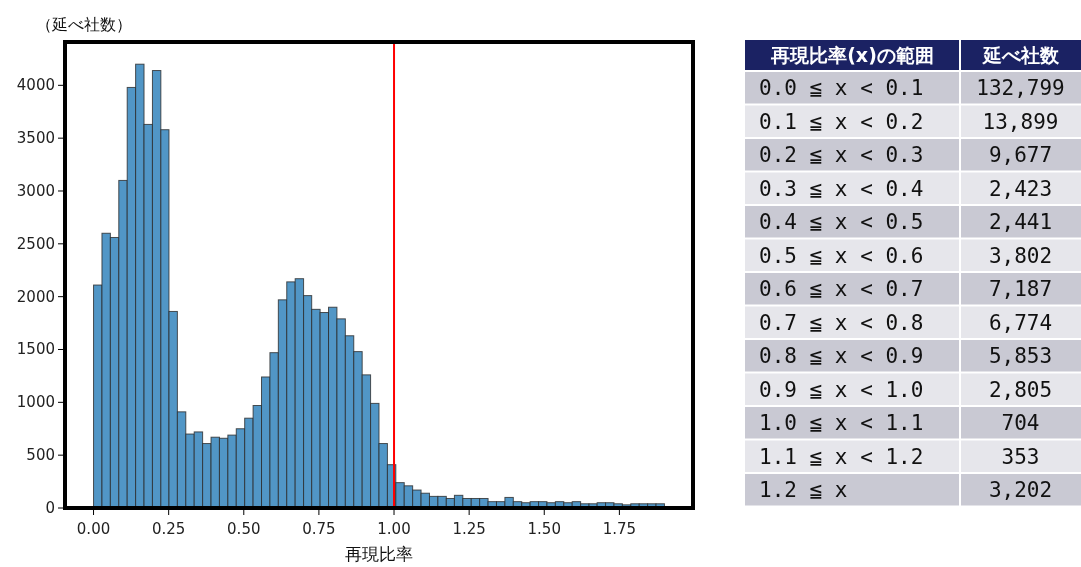 This screenshot has height=567, width=1081. I want to click on category-label: 0.2 ≦ x < 0.3, so click(841, 155).